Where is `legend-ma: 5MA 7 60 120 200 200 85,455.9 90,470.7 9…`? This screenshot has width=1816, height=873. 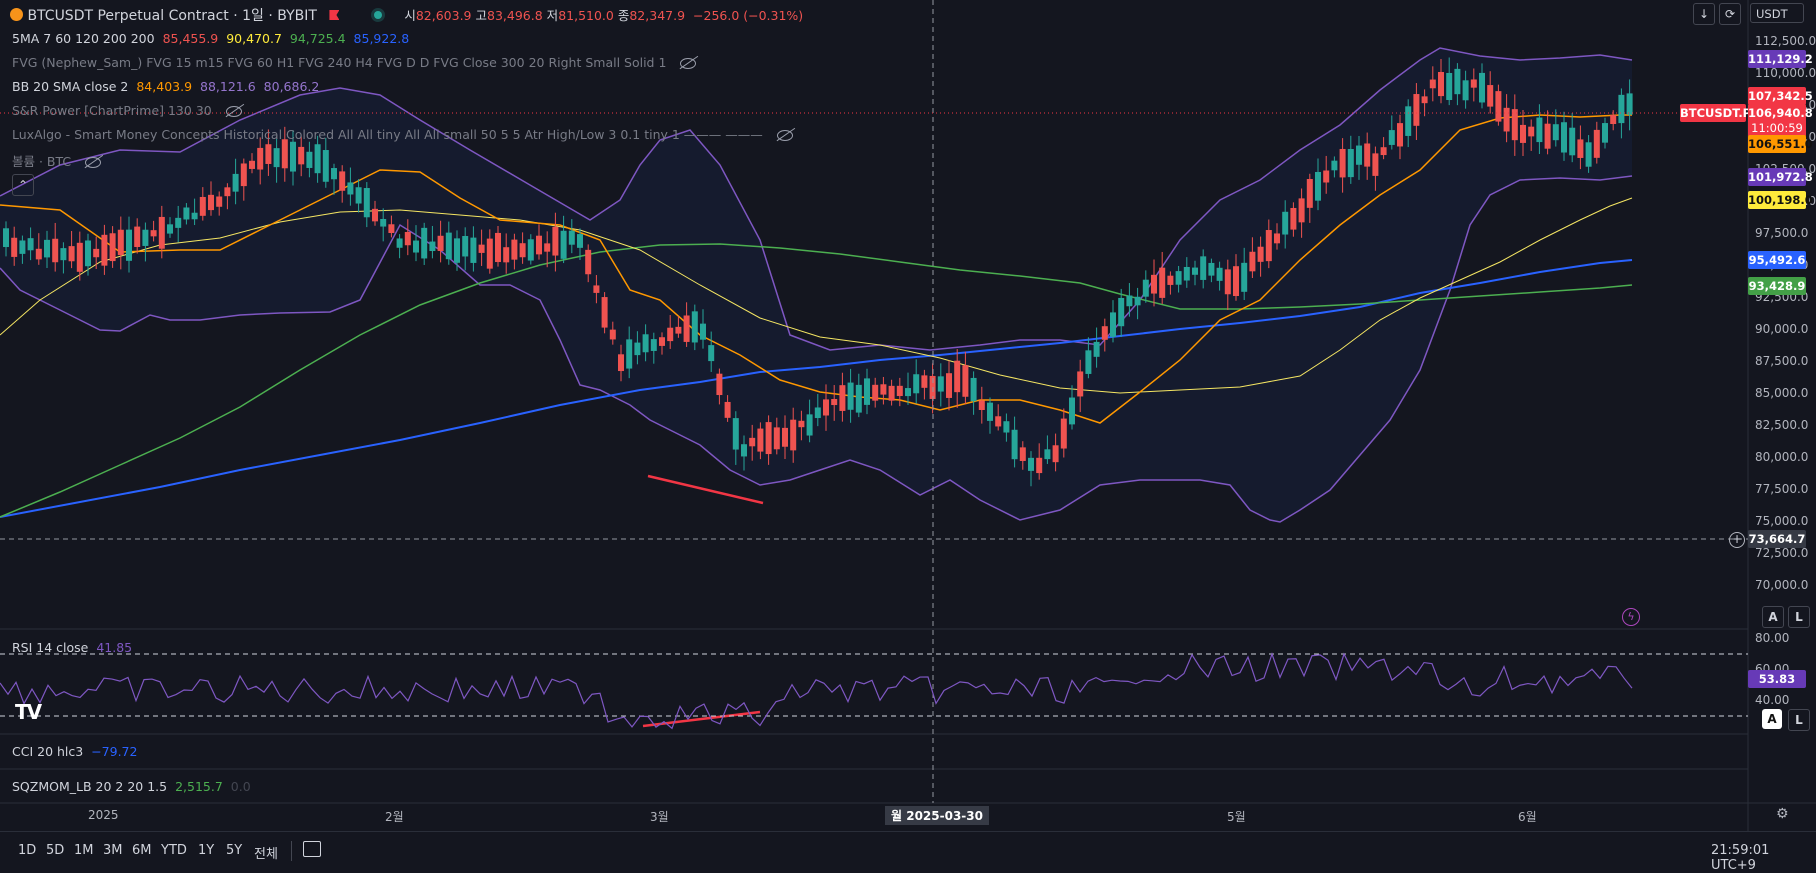 legend-ma: 5MA 7 60 120 200 200 85,455.9 90,470.7 9… is located at coordinates (212, 38).